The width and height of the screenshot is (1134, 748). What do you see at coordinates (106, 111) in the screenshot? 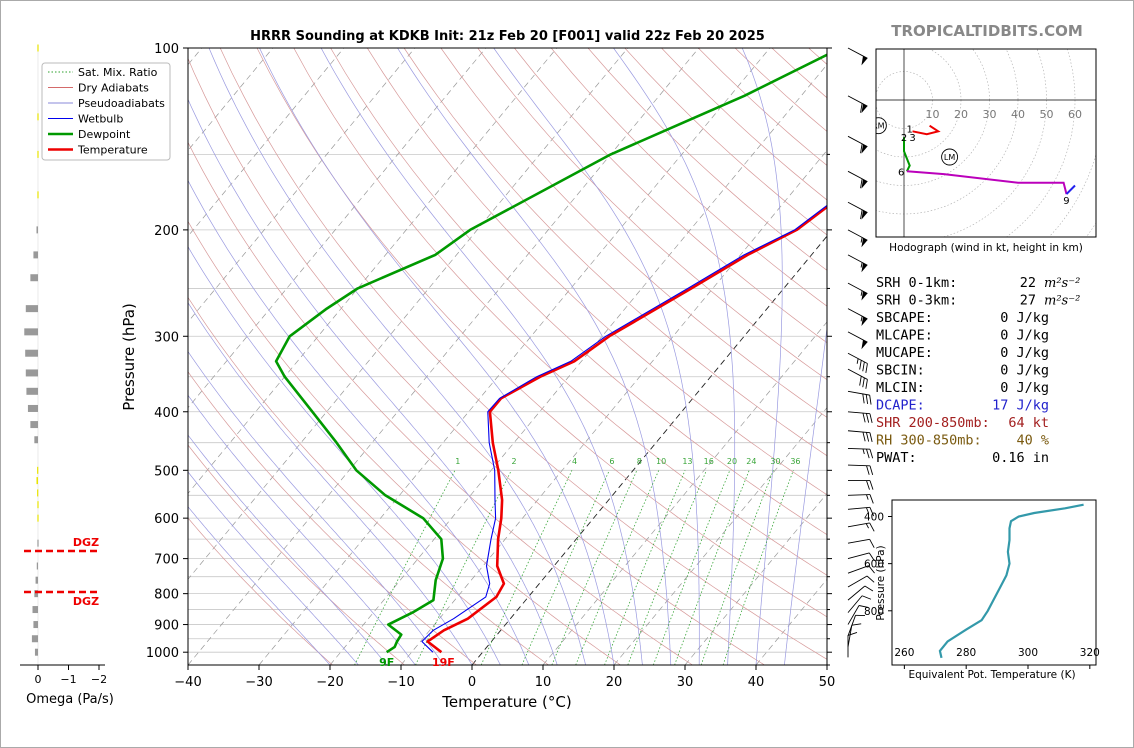
I see `legend-box` at bounding box center [106, 111].